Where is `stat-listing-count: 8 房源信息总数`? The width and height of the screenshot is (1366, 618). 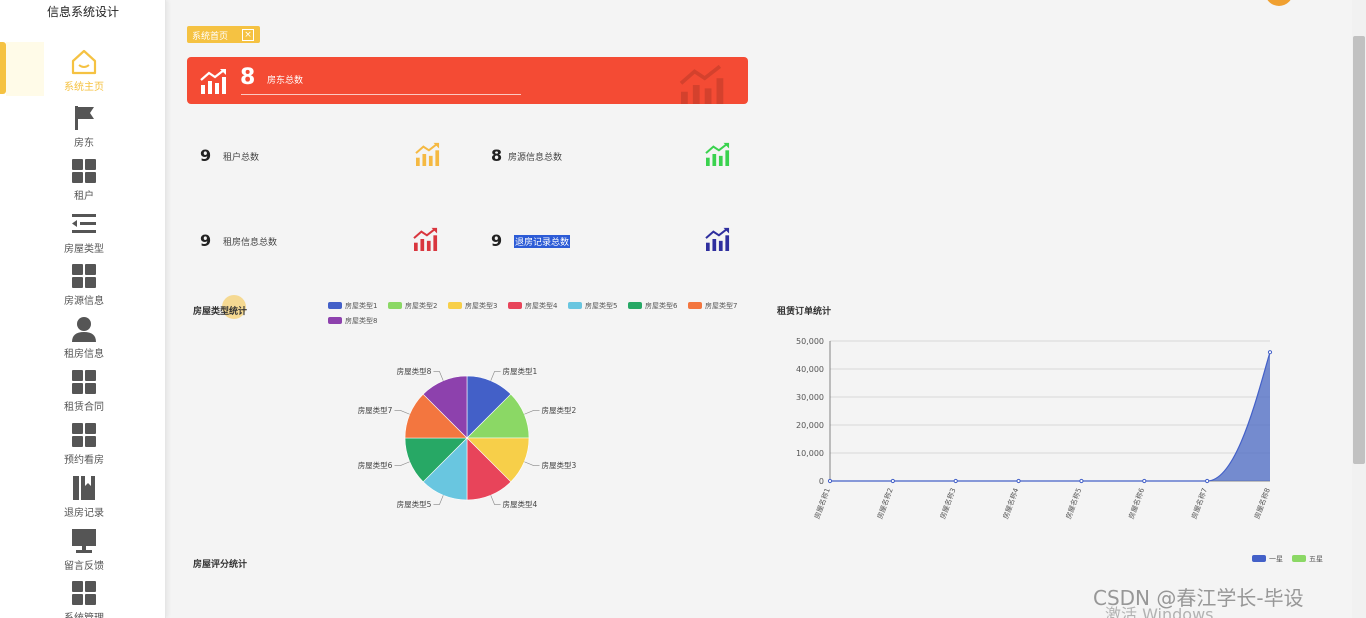 stat-listing-count: 8 房源信息总数 is located at coordinates (613, 155).